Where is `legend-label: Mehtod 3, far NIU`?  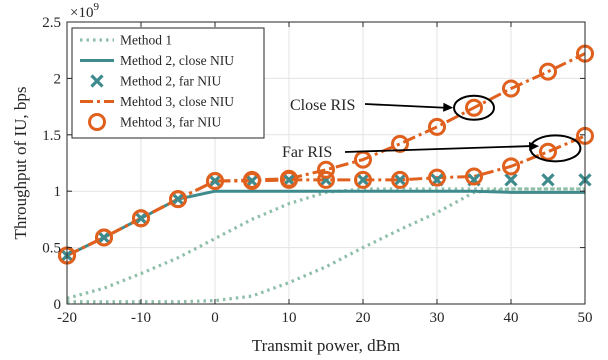
legend-label: Mehtod 3, far NIU is located at coordinates (170, 122).